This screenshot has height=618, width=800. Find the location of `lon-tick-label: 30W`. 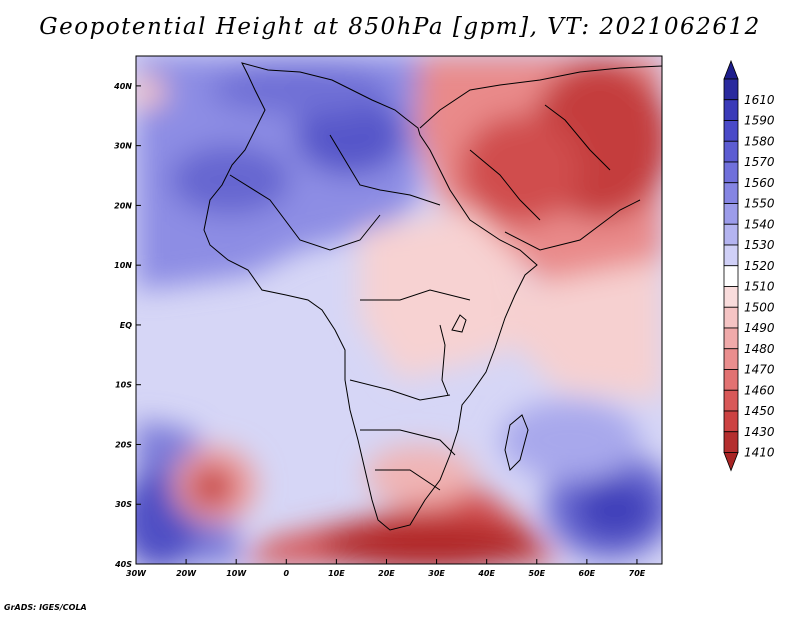

lon-tick-label: 30W is located at coordinates (136, 573).